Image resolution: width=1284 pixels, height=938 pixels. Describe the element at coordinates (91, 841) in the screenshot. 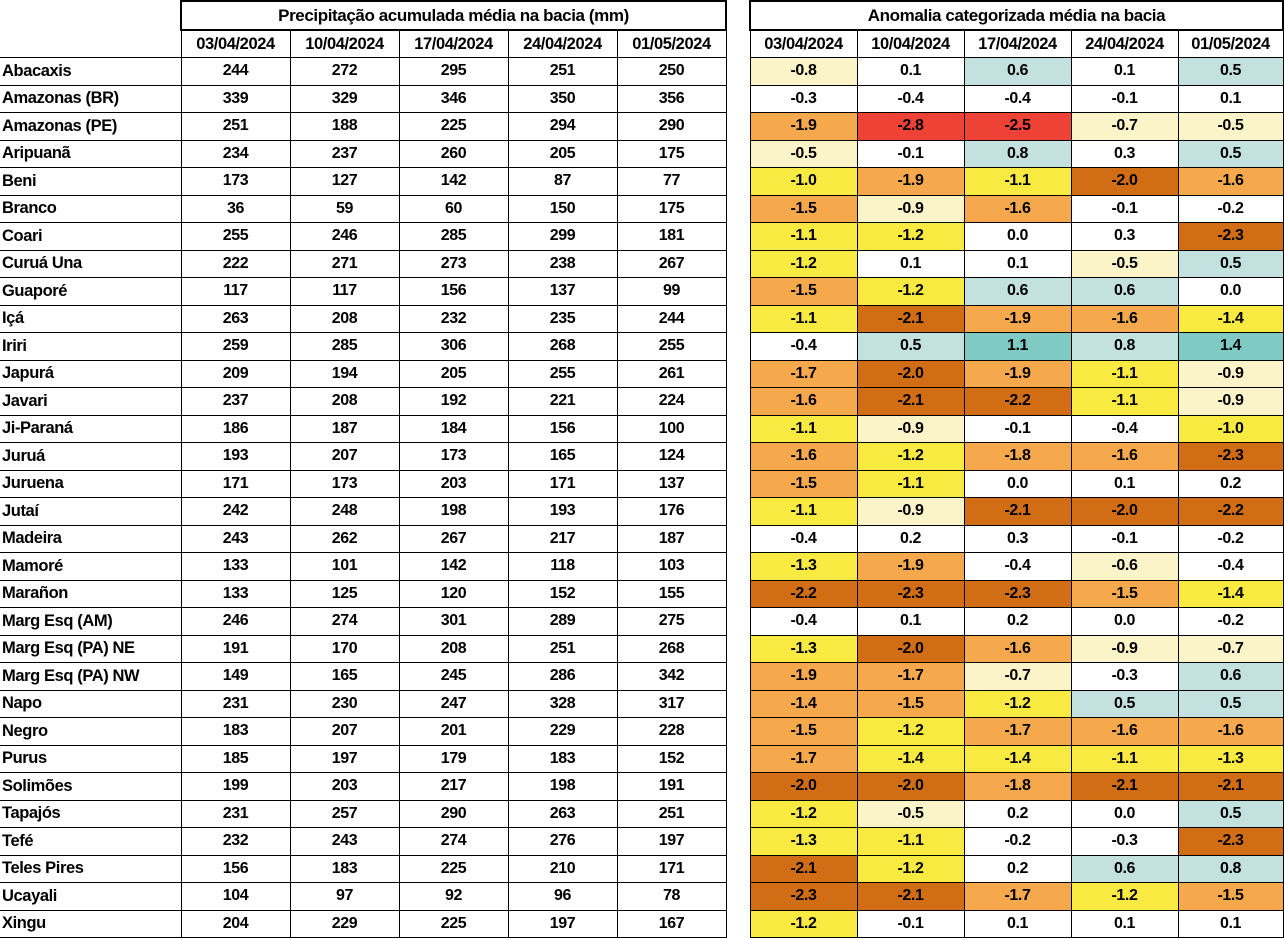

I see `basin-label: Tefé` at that location.